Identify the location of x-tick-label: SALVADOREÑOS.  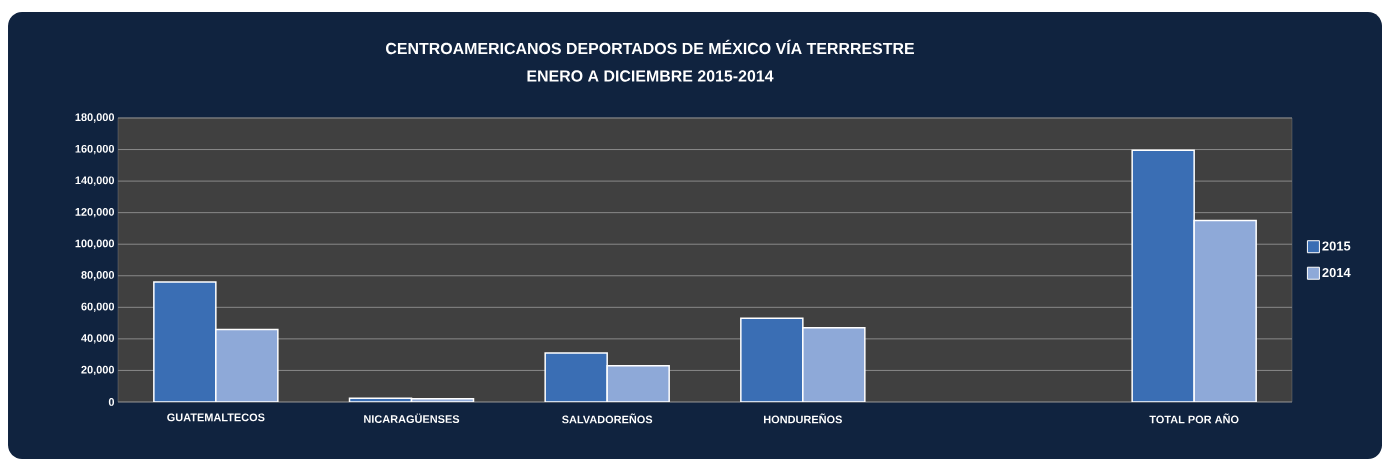
(607, 418).